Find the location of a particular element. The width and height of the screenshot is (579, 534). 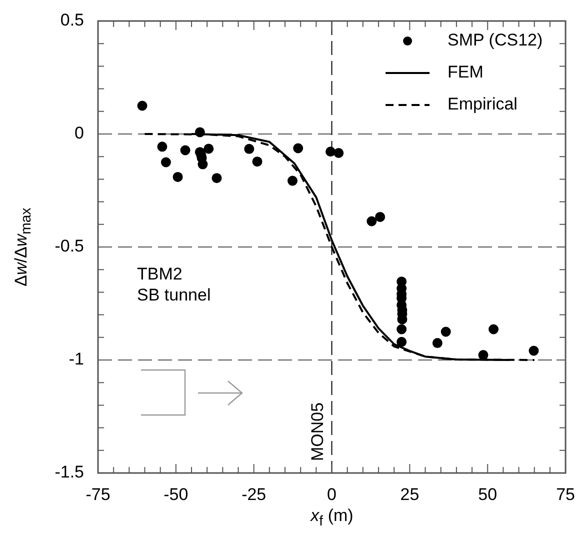

y-tick-label: 0.5 is located at coordinates (72, 20).